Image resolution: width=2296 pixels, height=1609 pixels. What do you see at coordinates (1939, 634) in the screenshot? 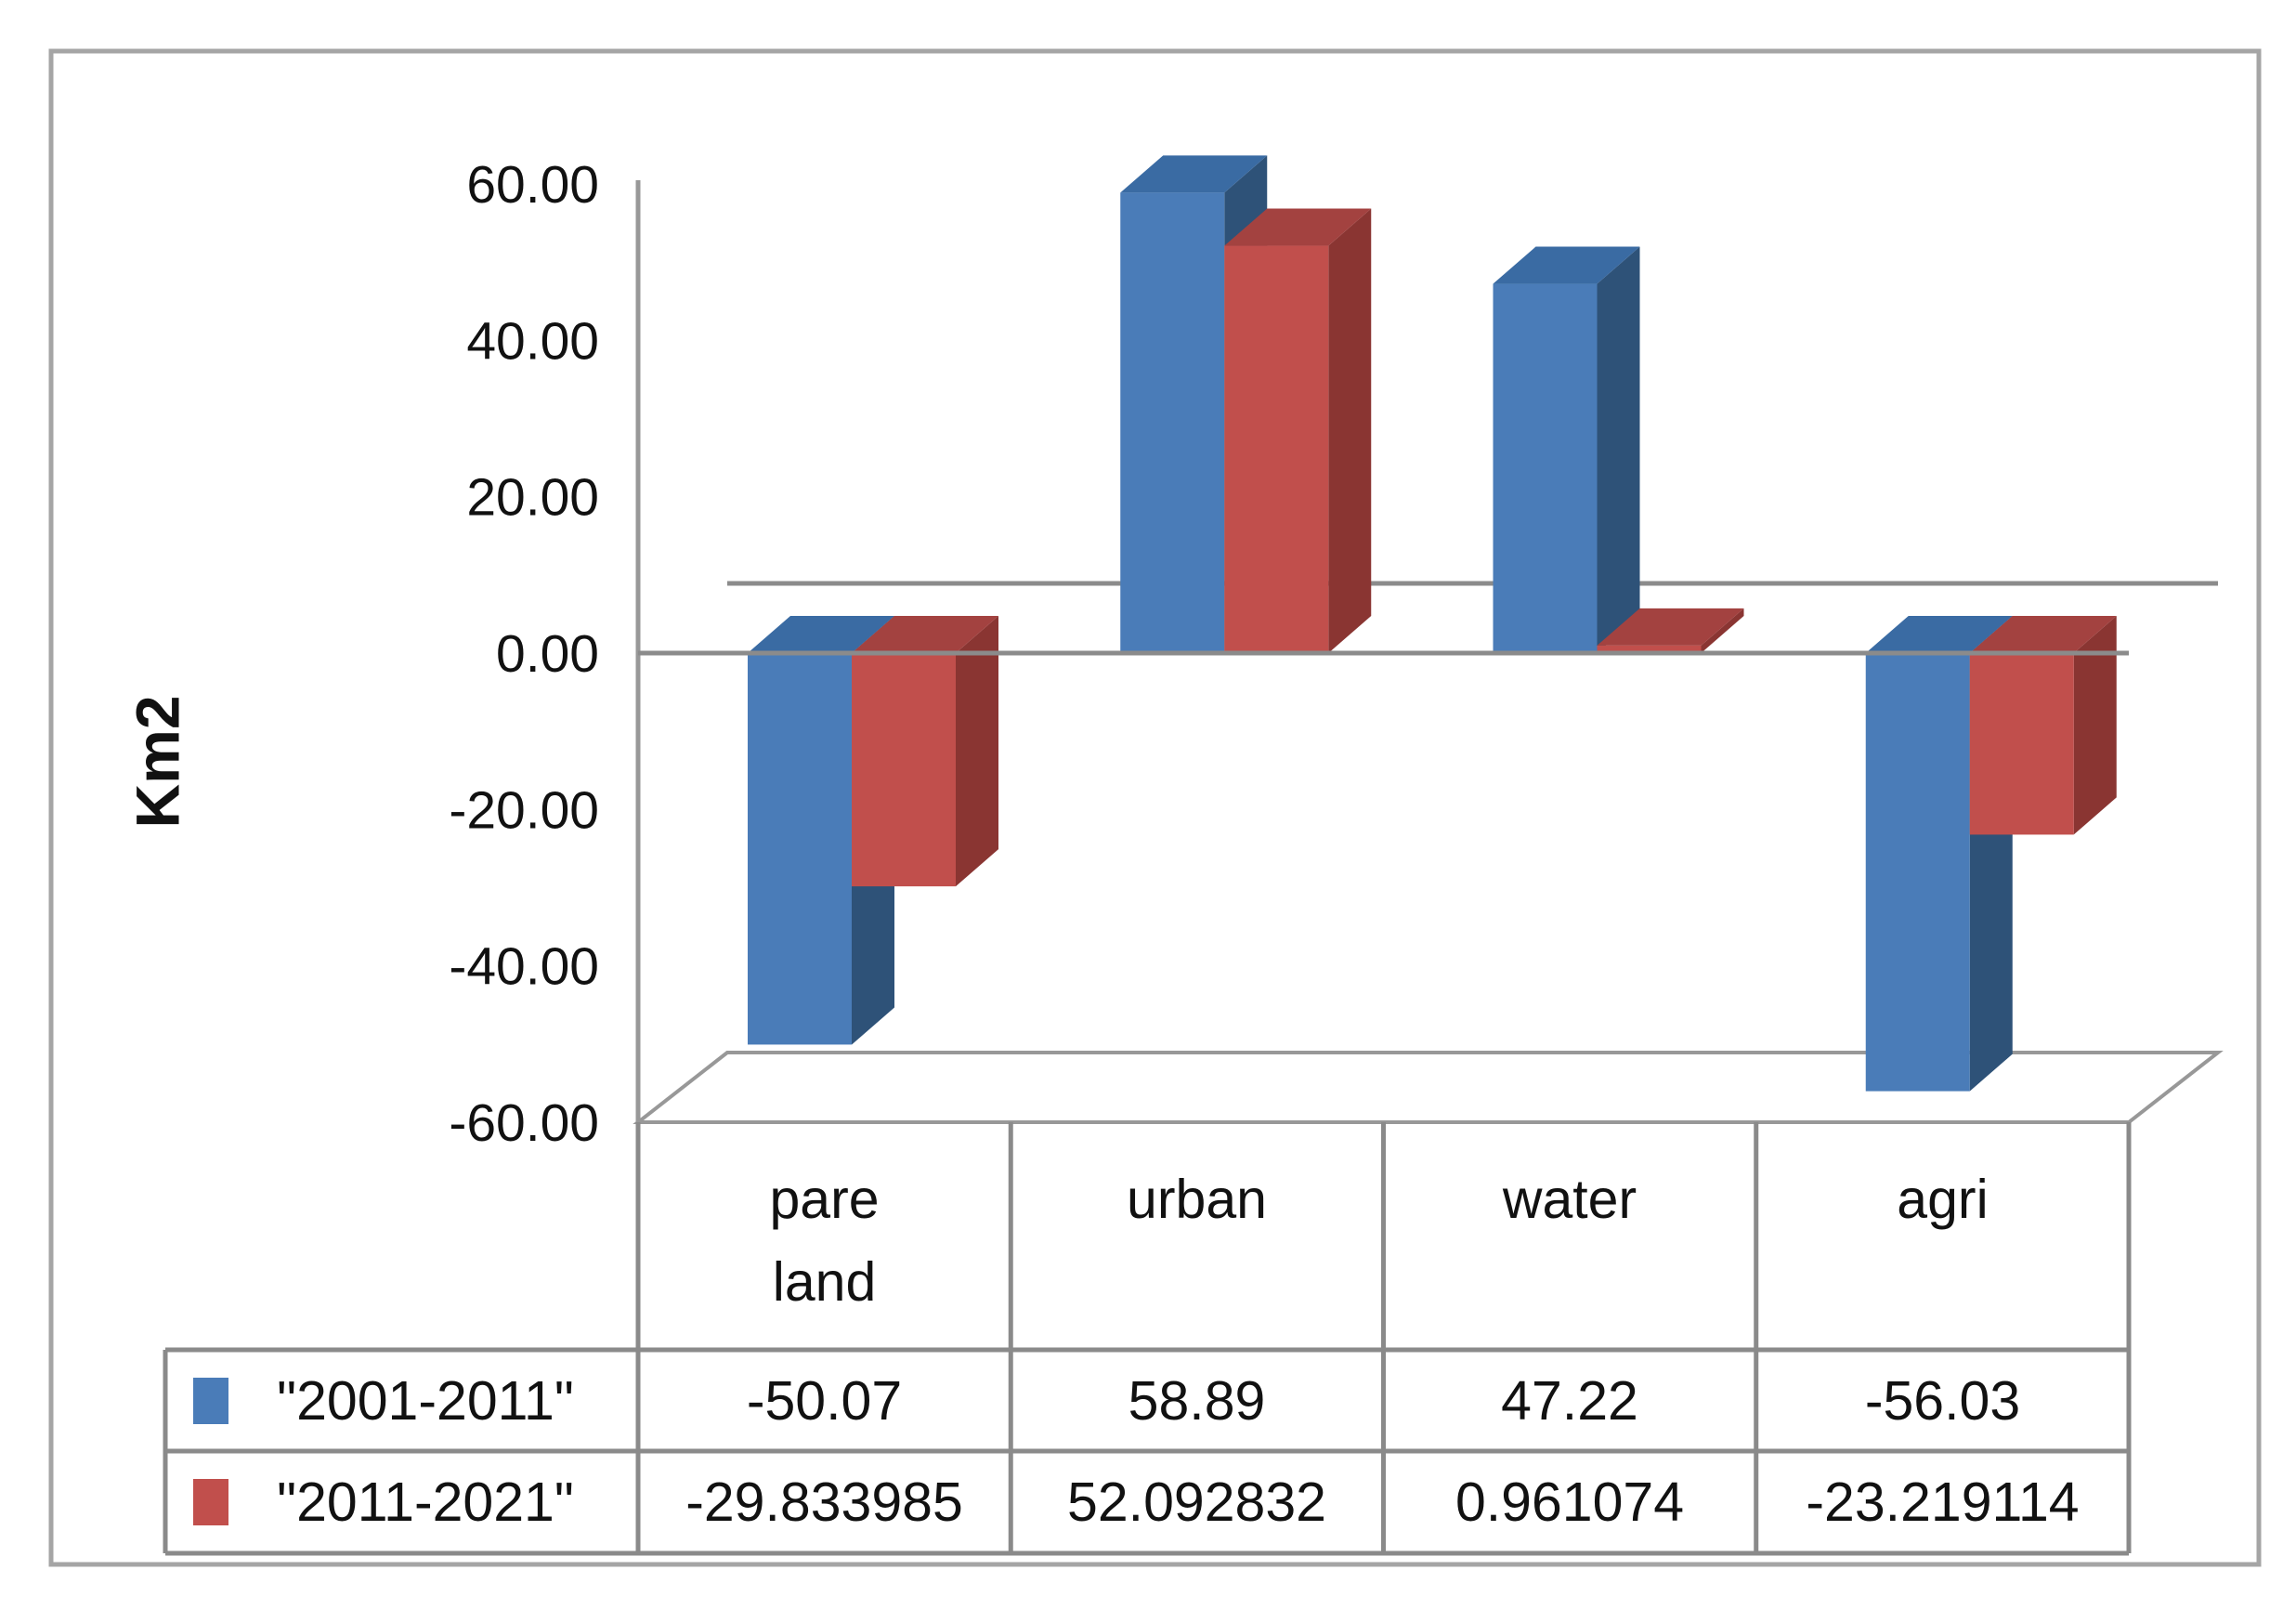
I see `bar-top-2001-2011-agri` at bounding box center [1939, 634].